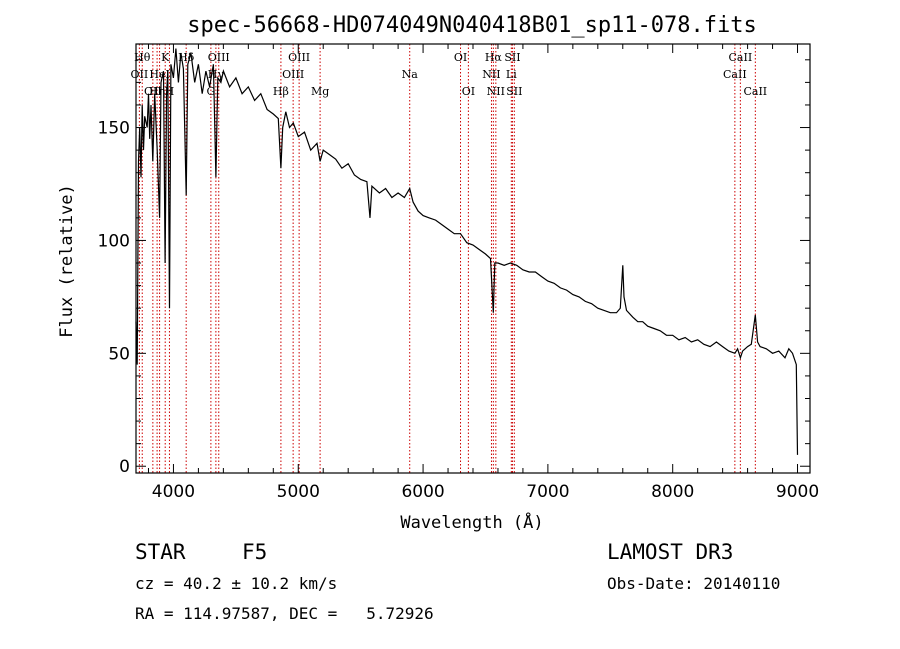 The width and height of the screenshot is (900, 649). Describe the element at coordinates (165, 57) in the screenshot. I see `line-label-5: K` at that location.